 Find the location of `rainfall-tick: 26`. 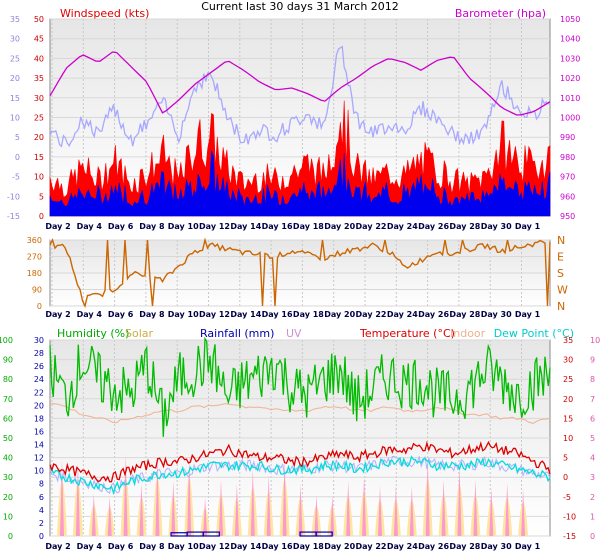

rainfall-tick: 26 is located at coordinates (39, 366).